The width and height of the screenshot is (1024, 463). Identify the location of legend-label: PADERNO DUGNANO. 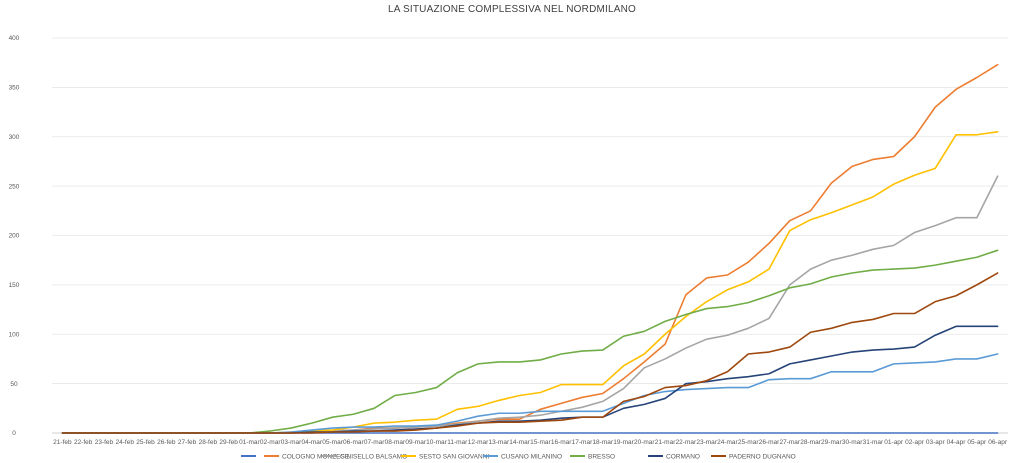
(762, 456).